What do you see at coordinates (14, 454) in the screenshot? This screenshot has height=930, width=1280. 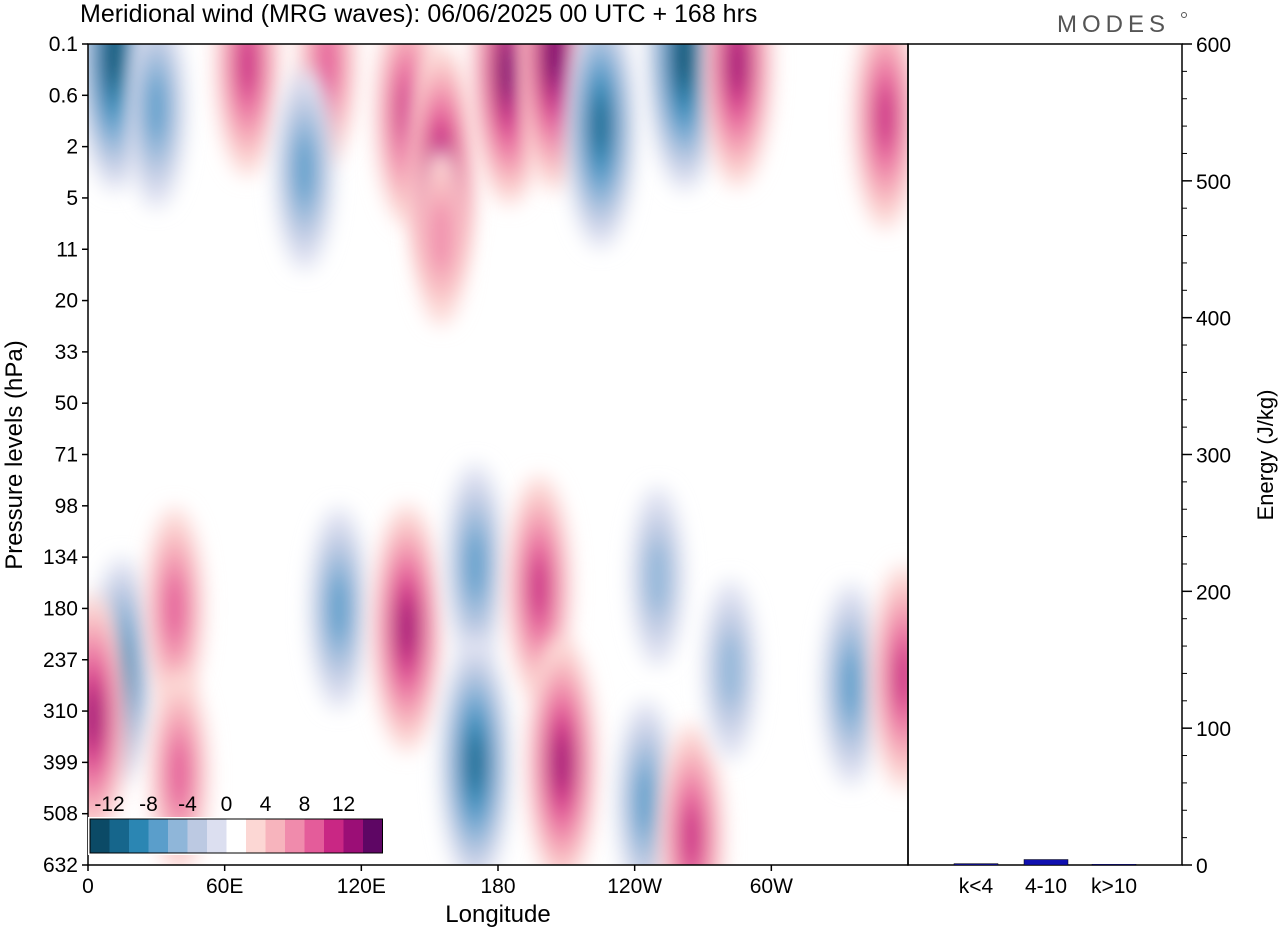 I see `y-axis-label: Pressure levels (hPa)` at bounding box center [14, 454].